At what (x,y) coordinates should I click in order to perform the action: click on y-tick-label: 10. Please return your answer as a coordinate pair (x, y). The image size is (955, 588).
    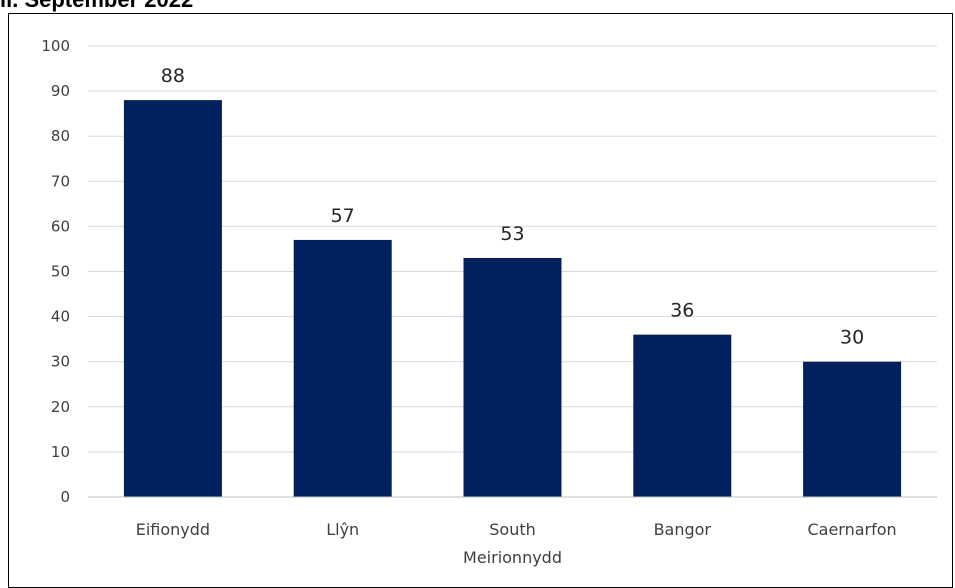
    Looking at the image, I should click on (60, 452).